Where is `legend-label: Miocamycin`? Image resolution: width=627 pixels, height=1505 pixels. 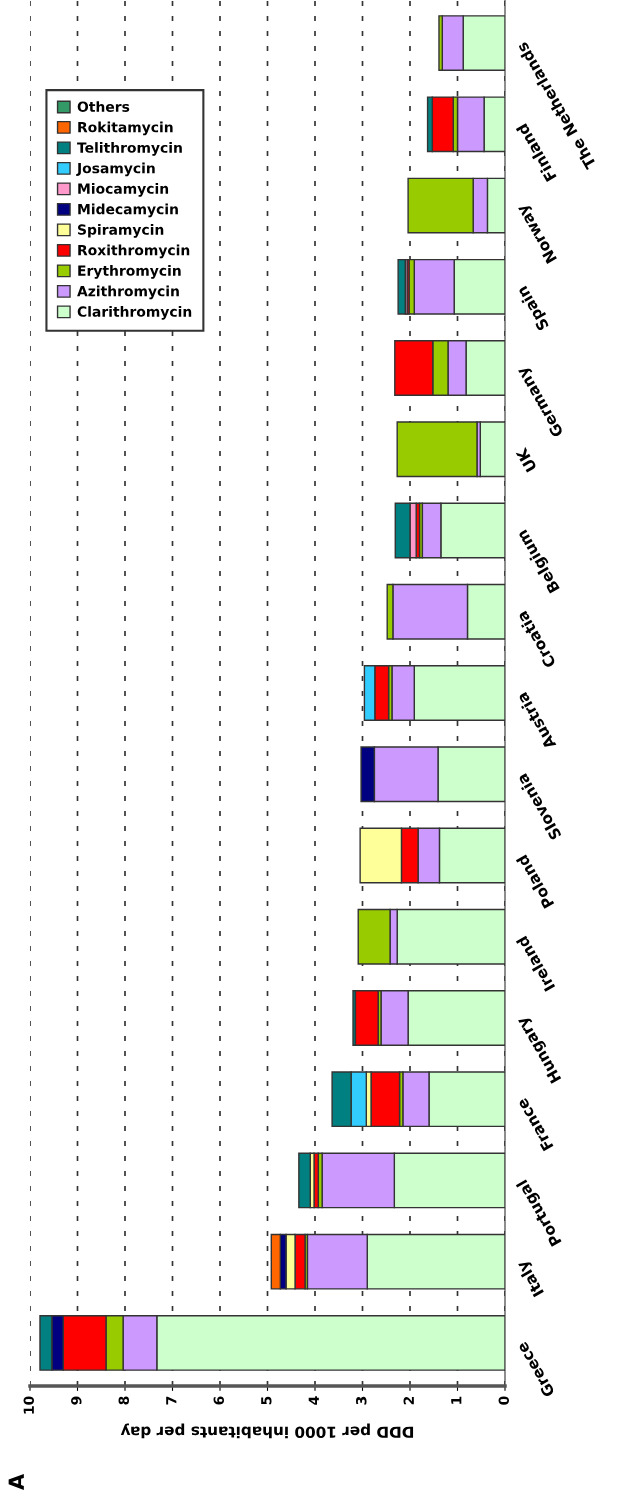
legend-label: Miocamycin is located at coordinates (123, 190).